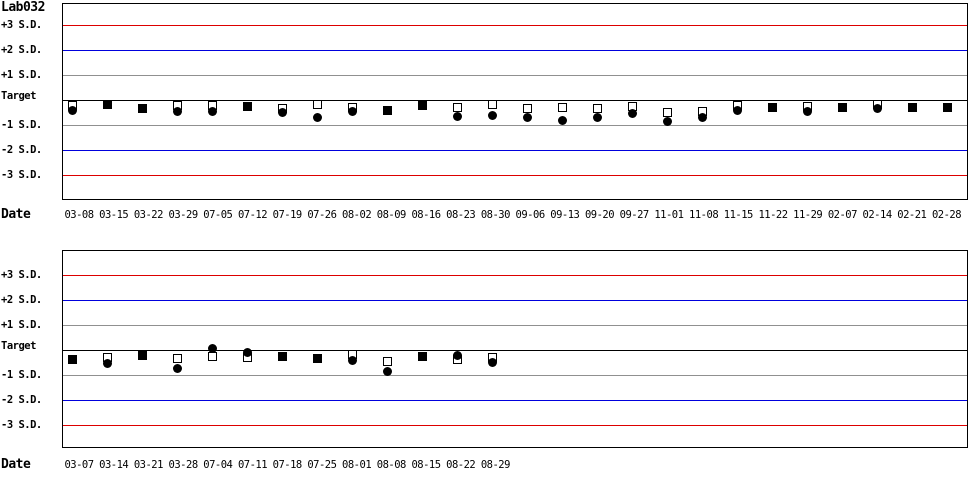 This screenshot has width=970, height=500. Describe the element at coordinates (79, 465) in the screenshot. I see `date-tick: 03-07` at that location.